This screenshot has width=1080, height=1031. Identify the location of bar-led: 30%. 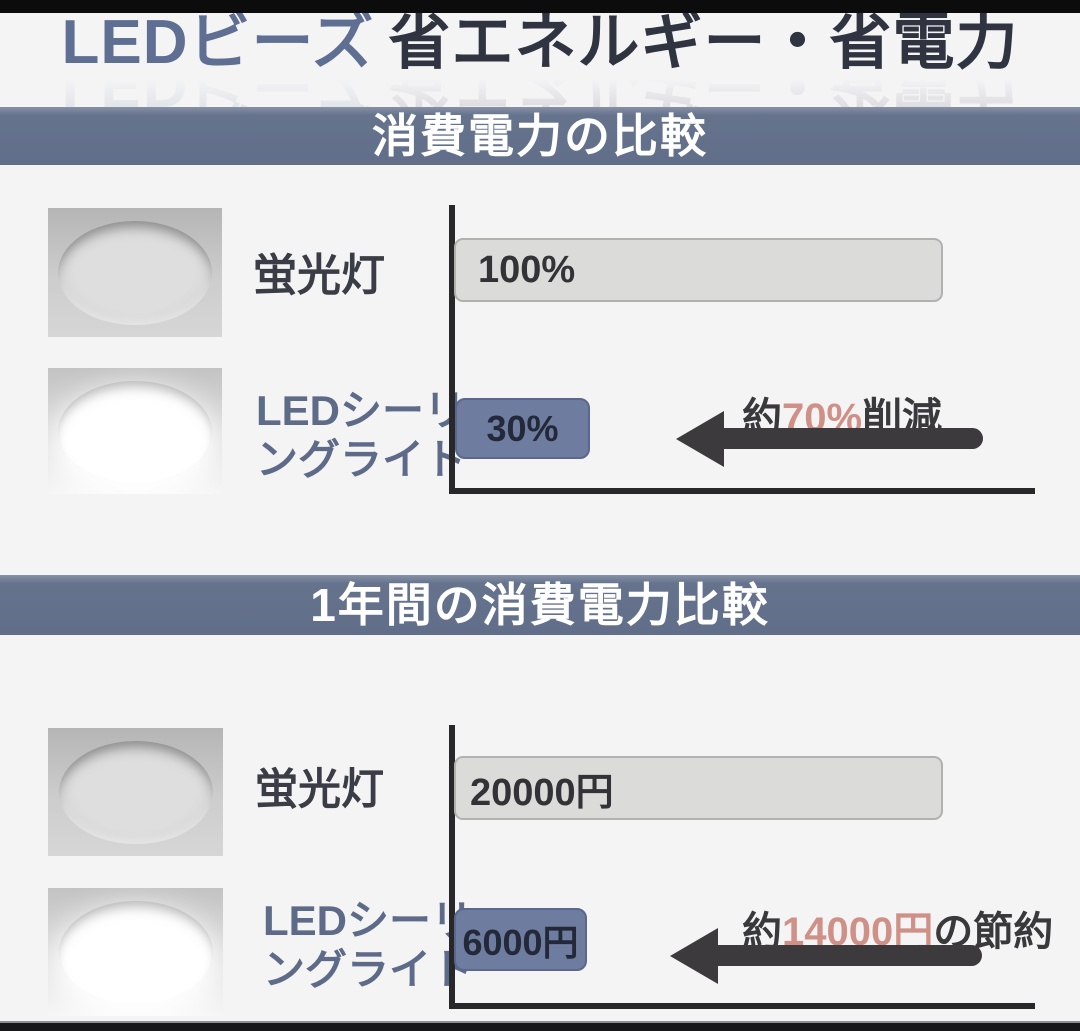
(522, 428).